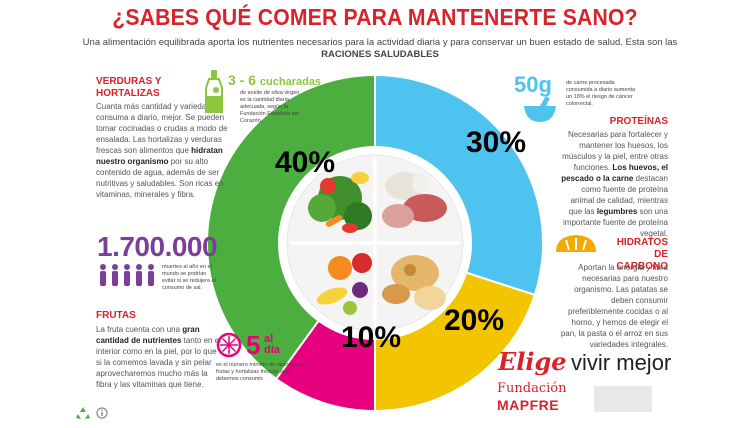 The width and height of the screenshot is (750, 428). What do you see at coordinates (269, 339) in the screenshot?
I see `five-unit-line1: al` at bounding box center [269, 339].